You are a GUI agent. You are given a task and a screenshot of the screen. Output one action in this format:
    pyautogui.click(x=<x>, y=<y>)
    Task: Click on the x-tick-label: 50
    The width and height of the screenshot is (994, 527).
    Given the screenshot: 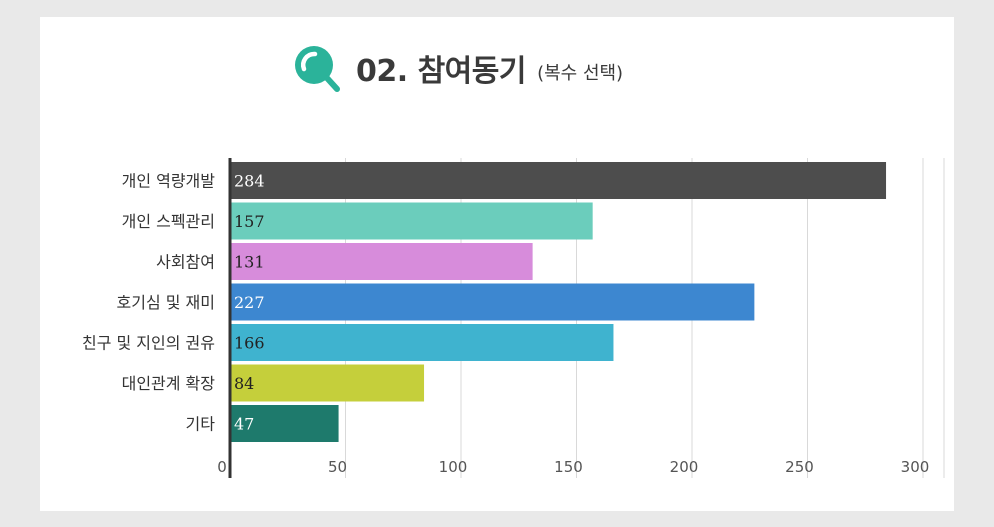 What is the action you would take?
    pyautogui.click(x=337, y=467)
    